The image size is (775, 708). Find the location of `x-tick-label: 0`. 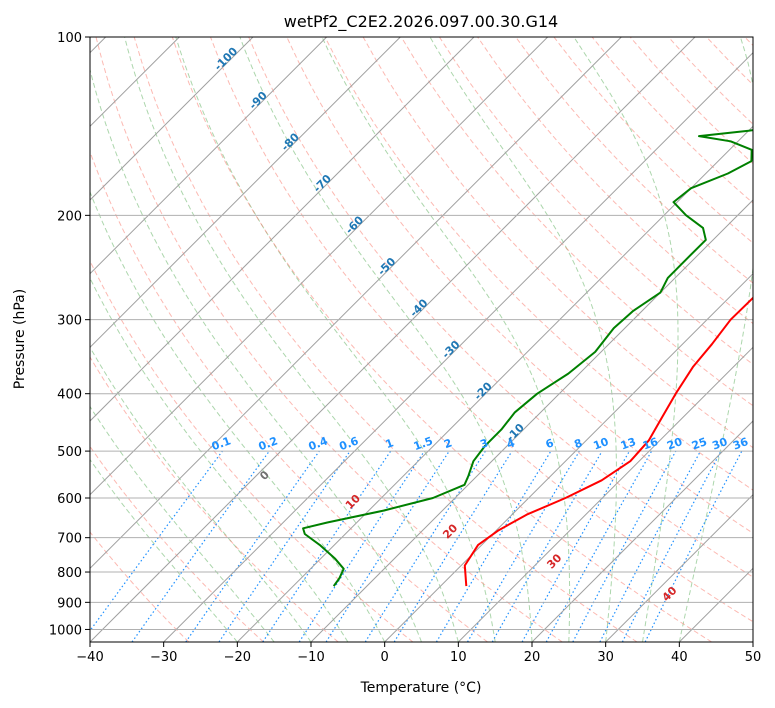

x-tick-label: 0 is located at coordinates (385, 657).